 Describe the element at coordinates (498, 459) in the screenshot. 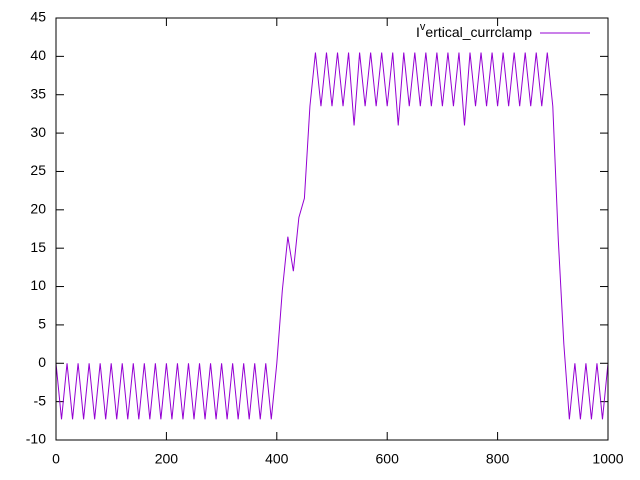

I see `x-tick-label: 800` at that location.